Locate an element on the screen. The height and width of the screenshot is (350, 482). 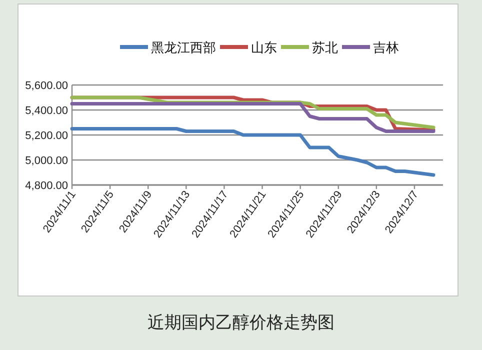
y-tick-label: 4,800.00 is located at coordinates (46, 186).